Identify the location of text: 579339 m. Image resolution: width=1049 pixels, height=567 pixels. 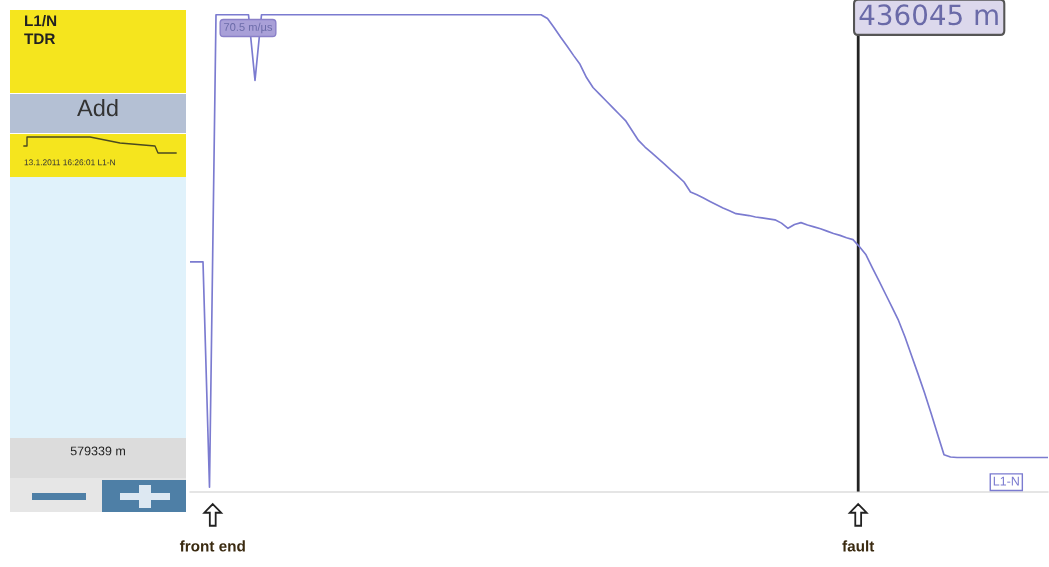
(97, 451).